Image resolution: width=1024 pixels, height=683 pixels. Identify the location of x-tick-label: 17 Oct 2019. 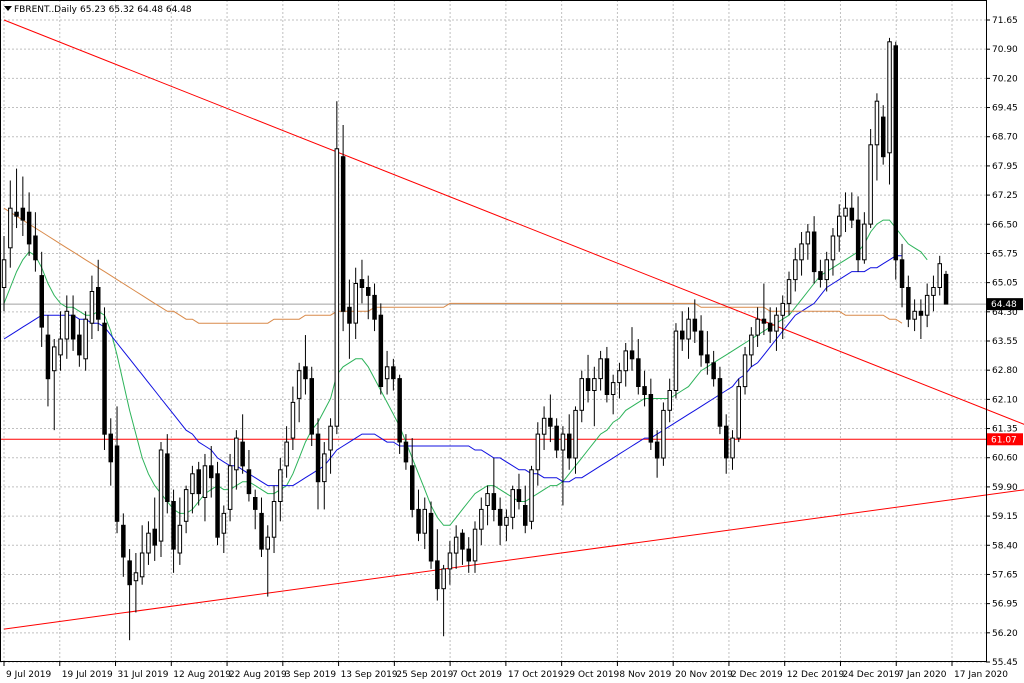
(536, 675).